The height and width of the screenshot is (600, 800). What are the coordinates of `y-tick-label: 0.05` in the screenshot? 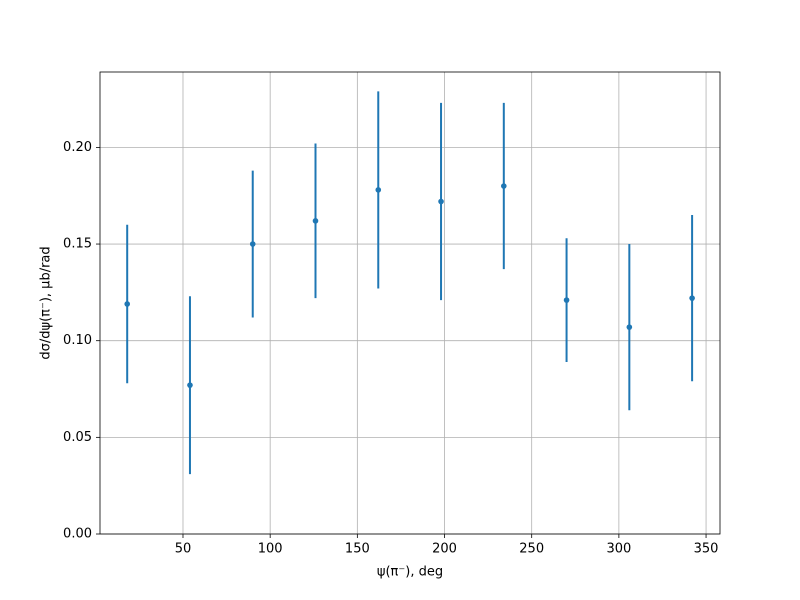 It's located at (77, 437).